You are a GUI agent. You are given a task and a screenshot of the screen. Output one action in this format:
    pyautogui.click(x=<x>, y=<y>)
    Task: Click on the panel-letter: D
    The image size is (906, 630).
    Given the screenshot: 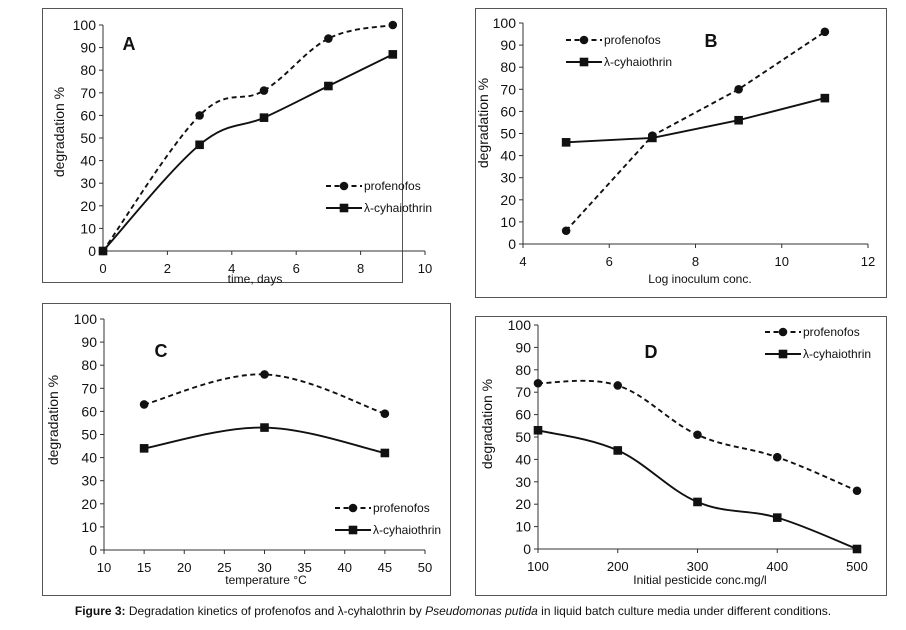 What is the action you would take?
    pyautogui.click(x=651, y=352)
    